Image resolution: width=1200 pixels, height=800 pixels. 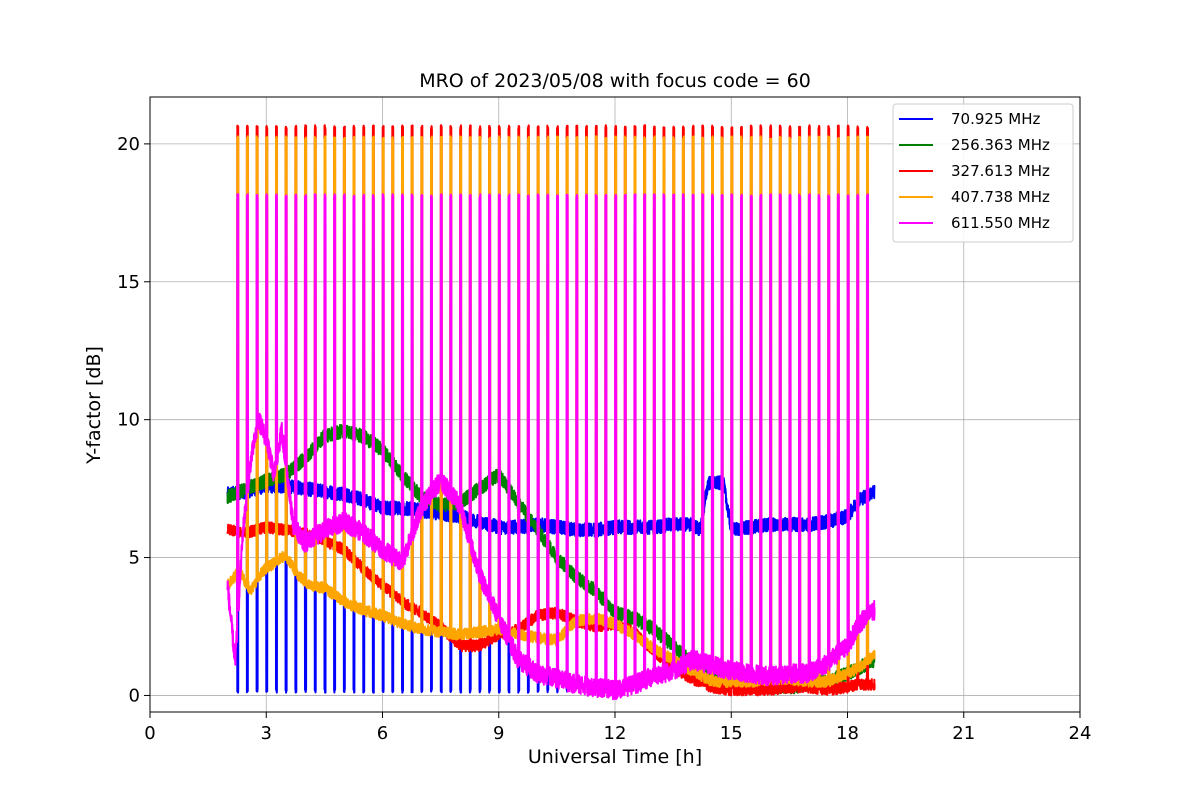 What do you see at coordinates (731, 733) in the screenshot?
I see `x-tick-label-15: 15` at bounding box center [731, 733].